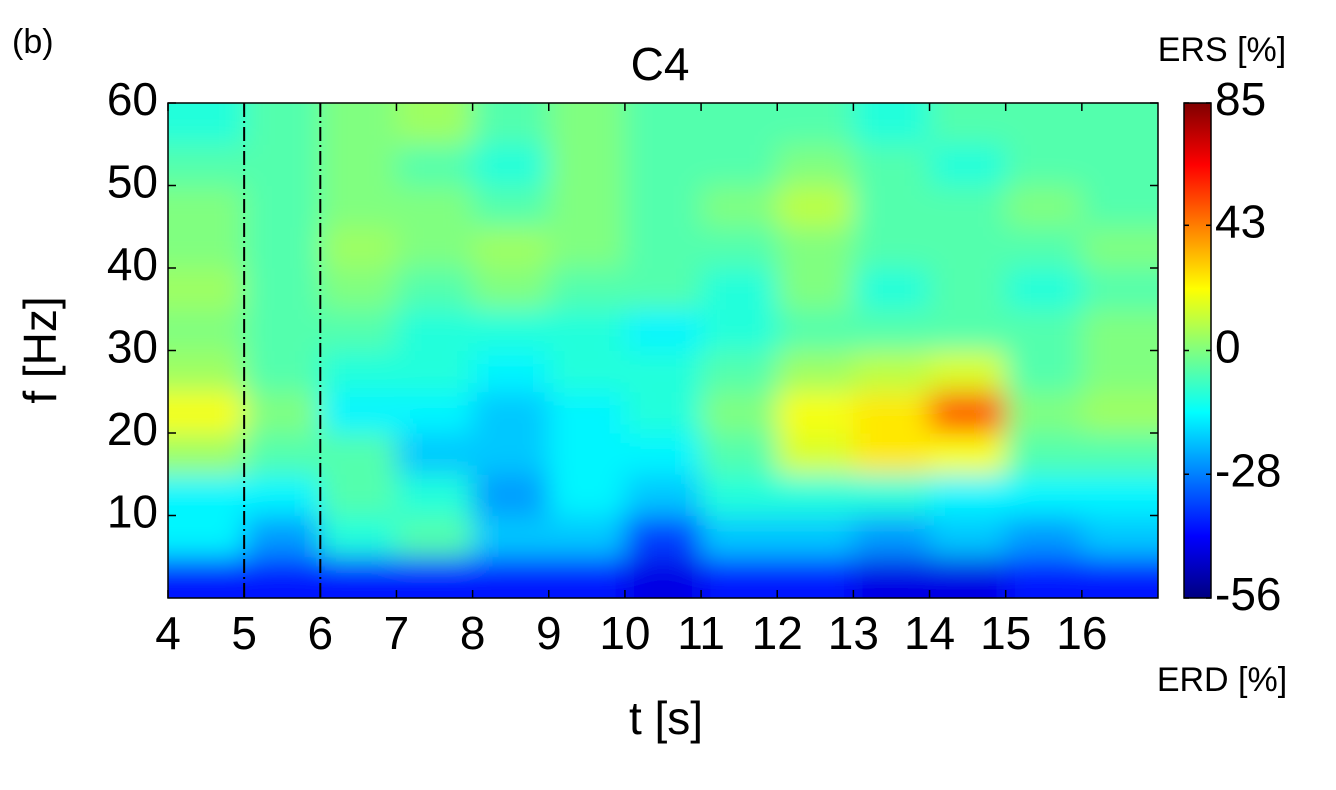 The width and height of the screenshot is (1336, 790). Describe the element at coordinates (244, 633) in the screenshot. I see `x-tick-label: 5` at that location.